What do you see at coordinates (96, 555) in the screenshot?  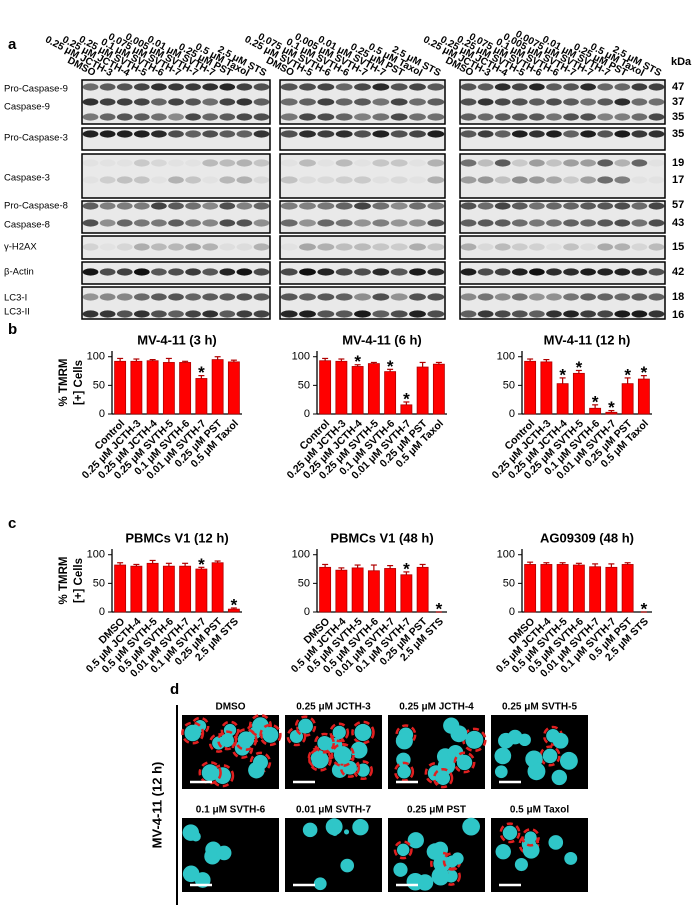 I see `y-tick-label: 100` at bounding box center [96, 555].